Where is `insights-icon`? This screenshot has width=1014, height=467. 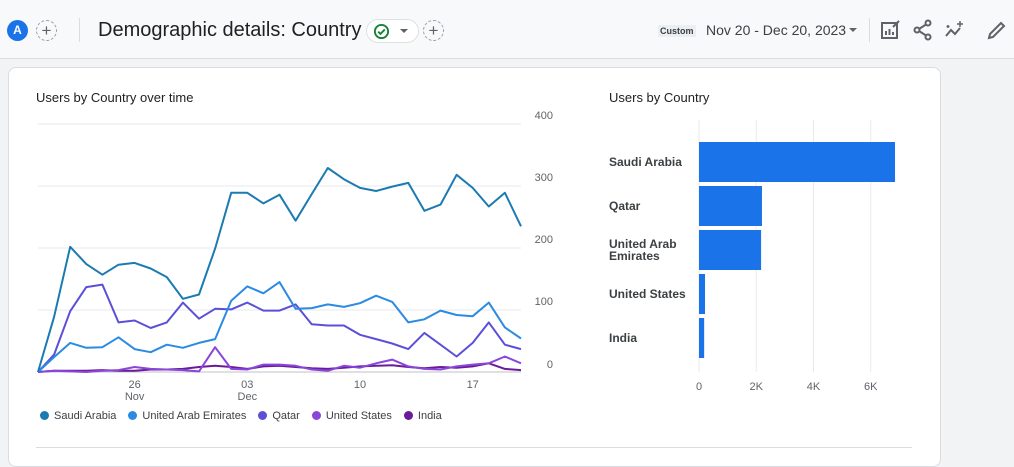
insights-icon is located at coordinates (955, 30).